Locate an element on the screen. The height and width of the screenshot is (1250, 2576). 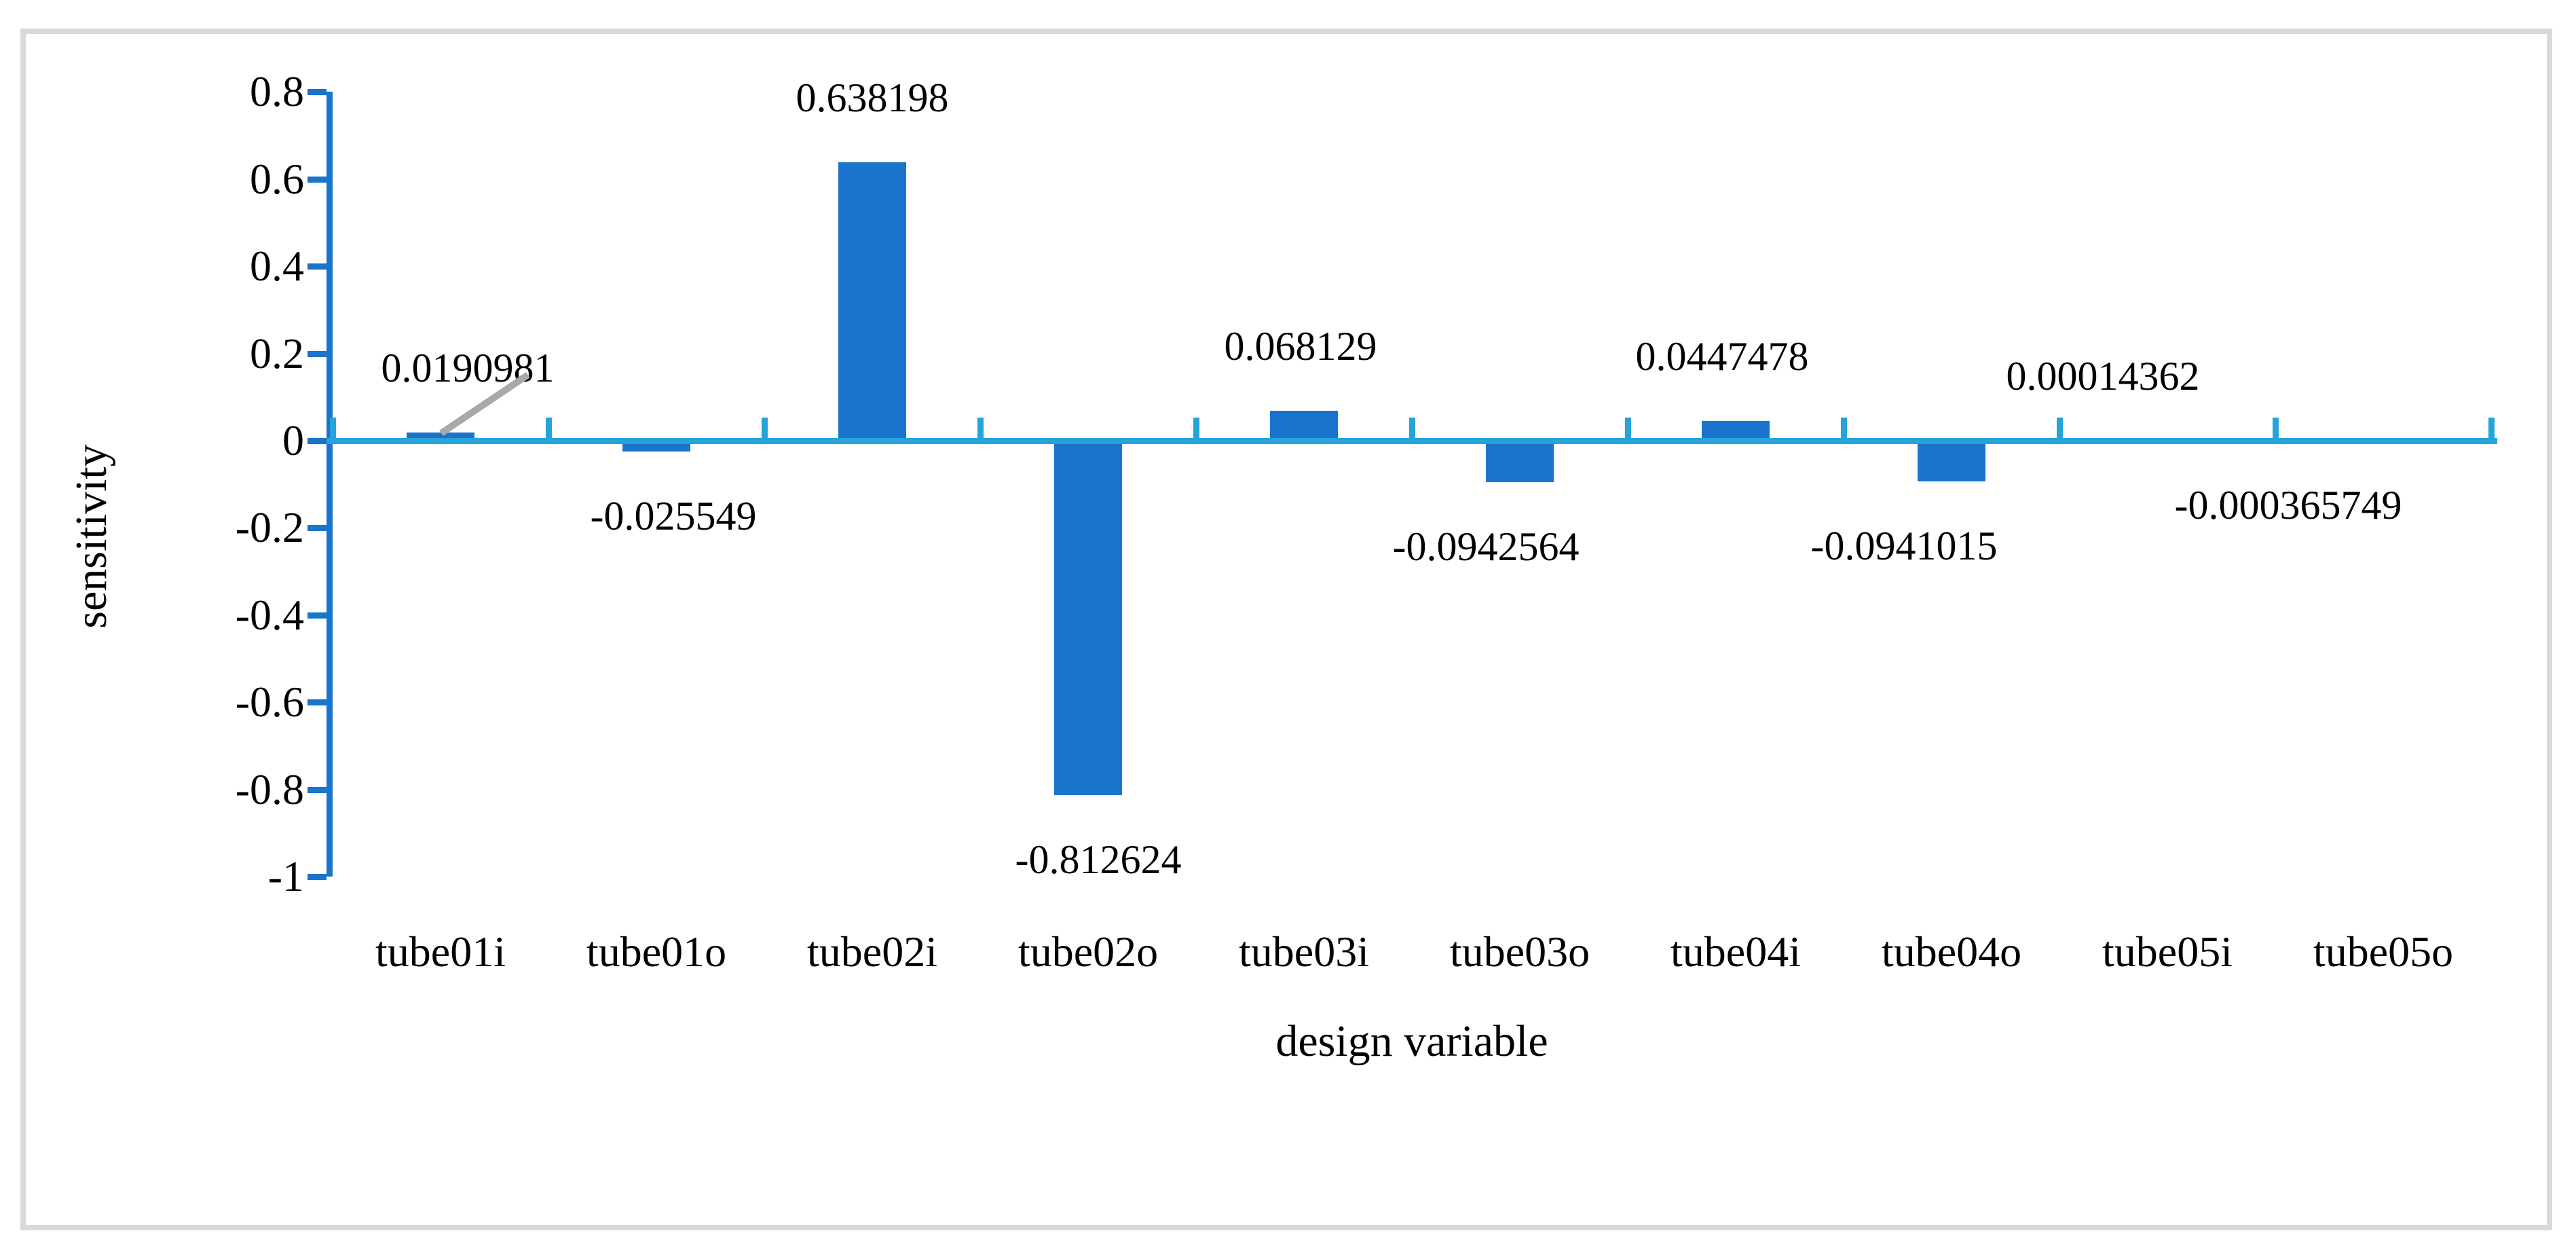
data-label-tube05o: -0.000365749 is located at coordinates (2288, 505).